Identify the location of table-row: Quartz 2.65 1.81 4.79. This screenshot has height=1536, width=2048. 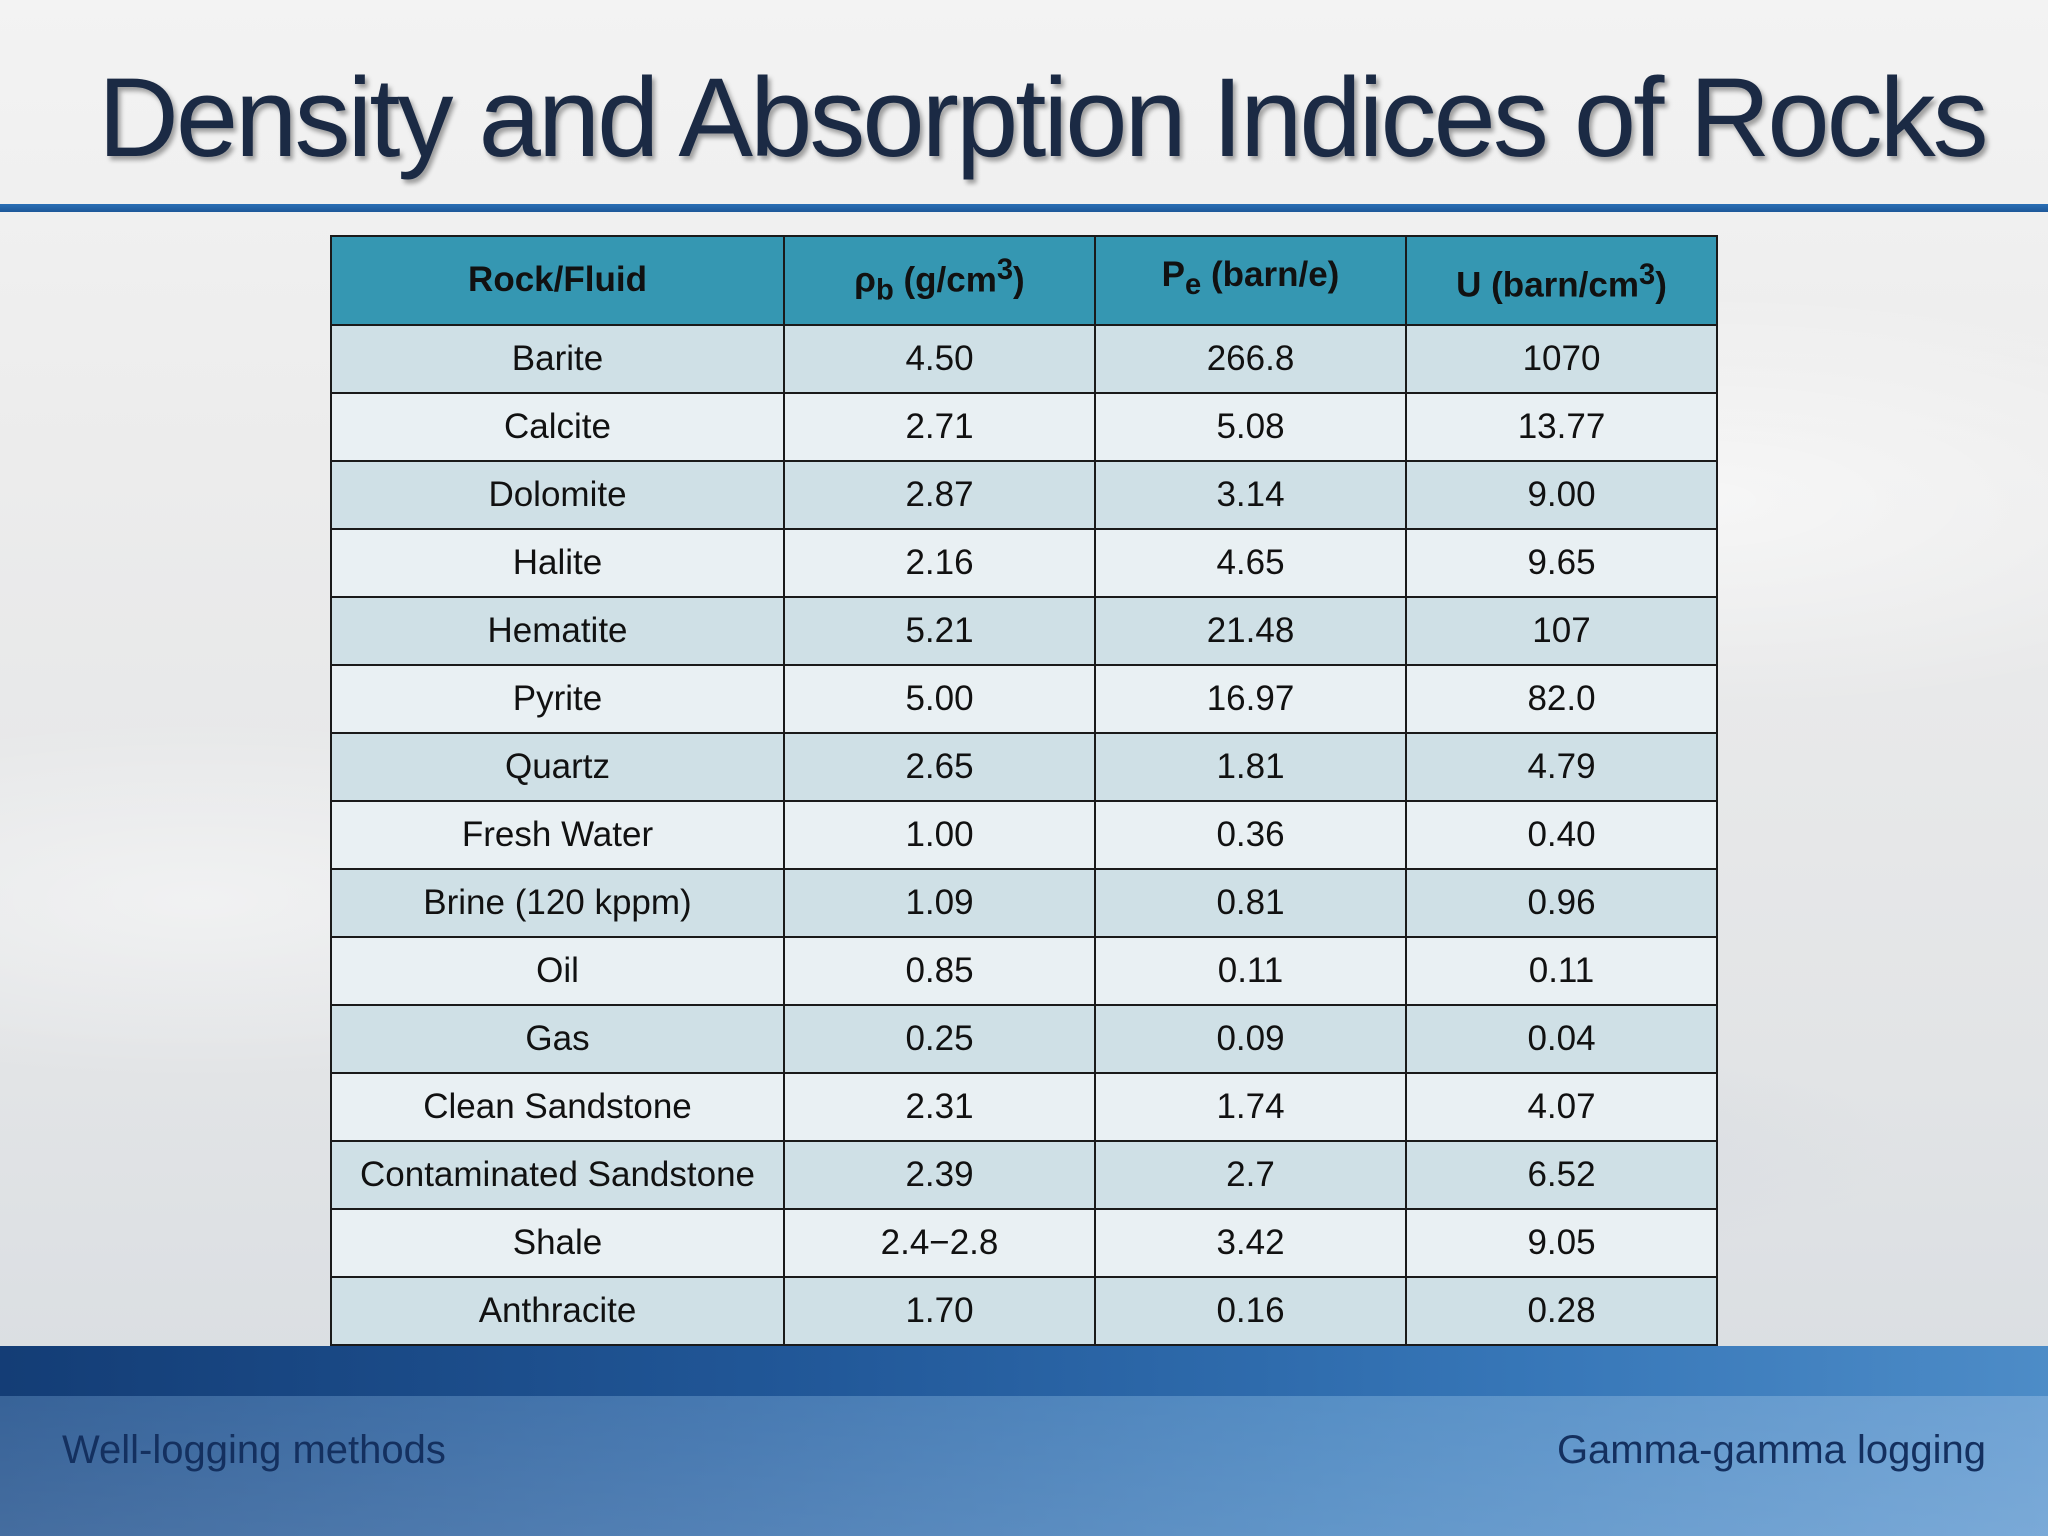
(1024, 766).